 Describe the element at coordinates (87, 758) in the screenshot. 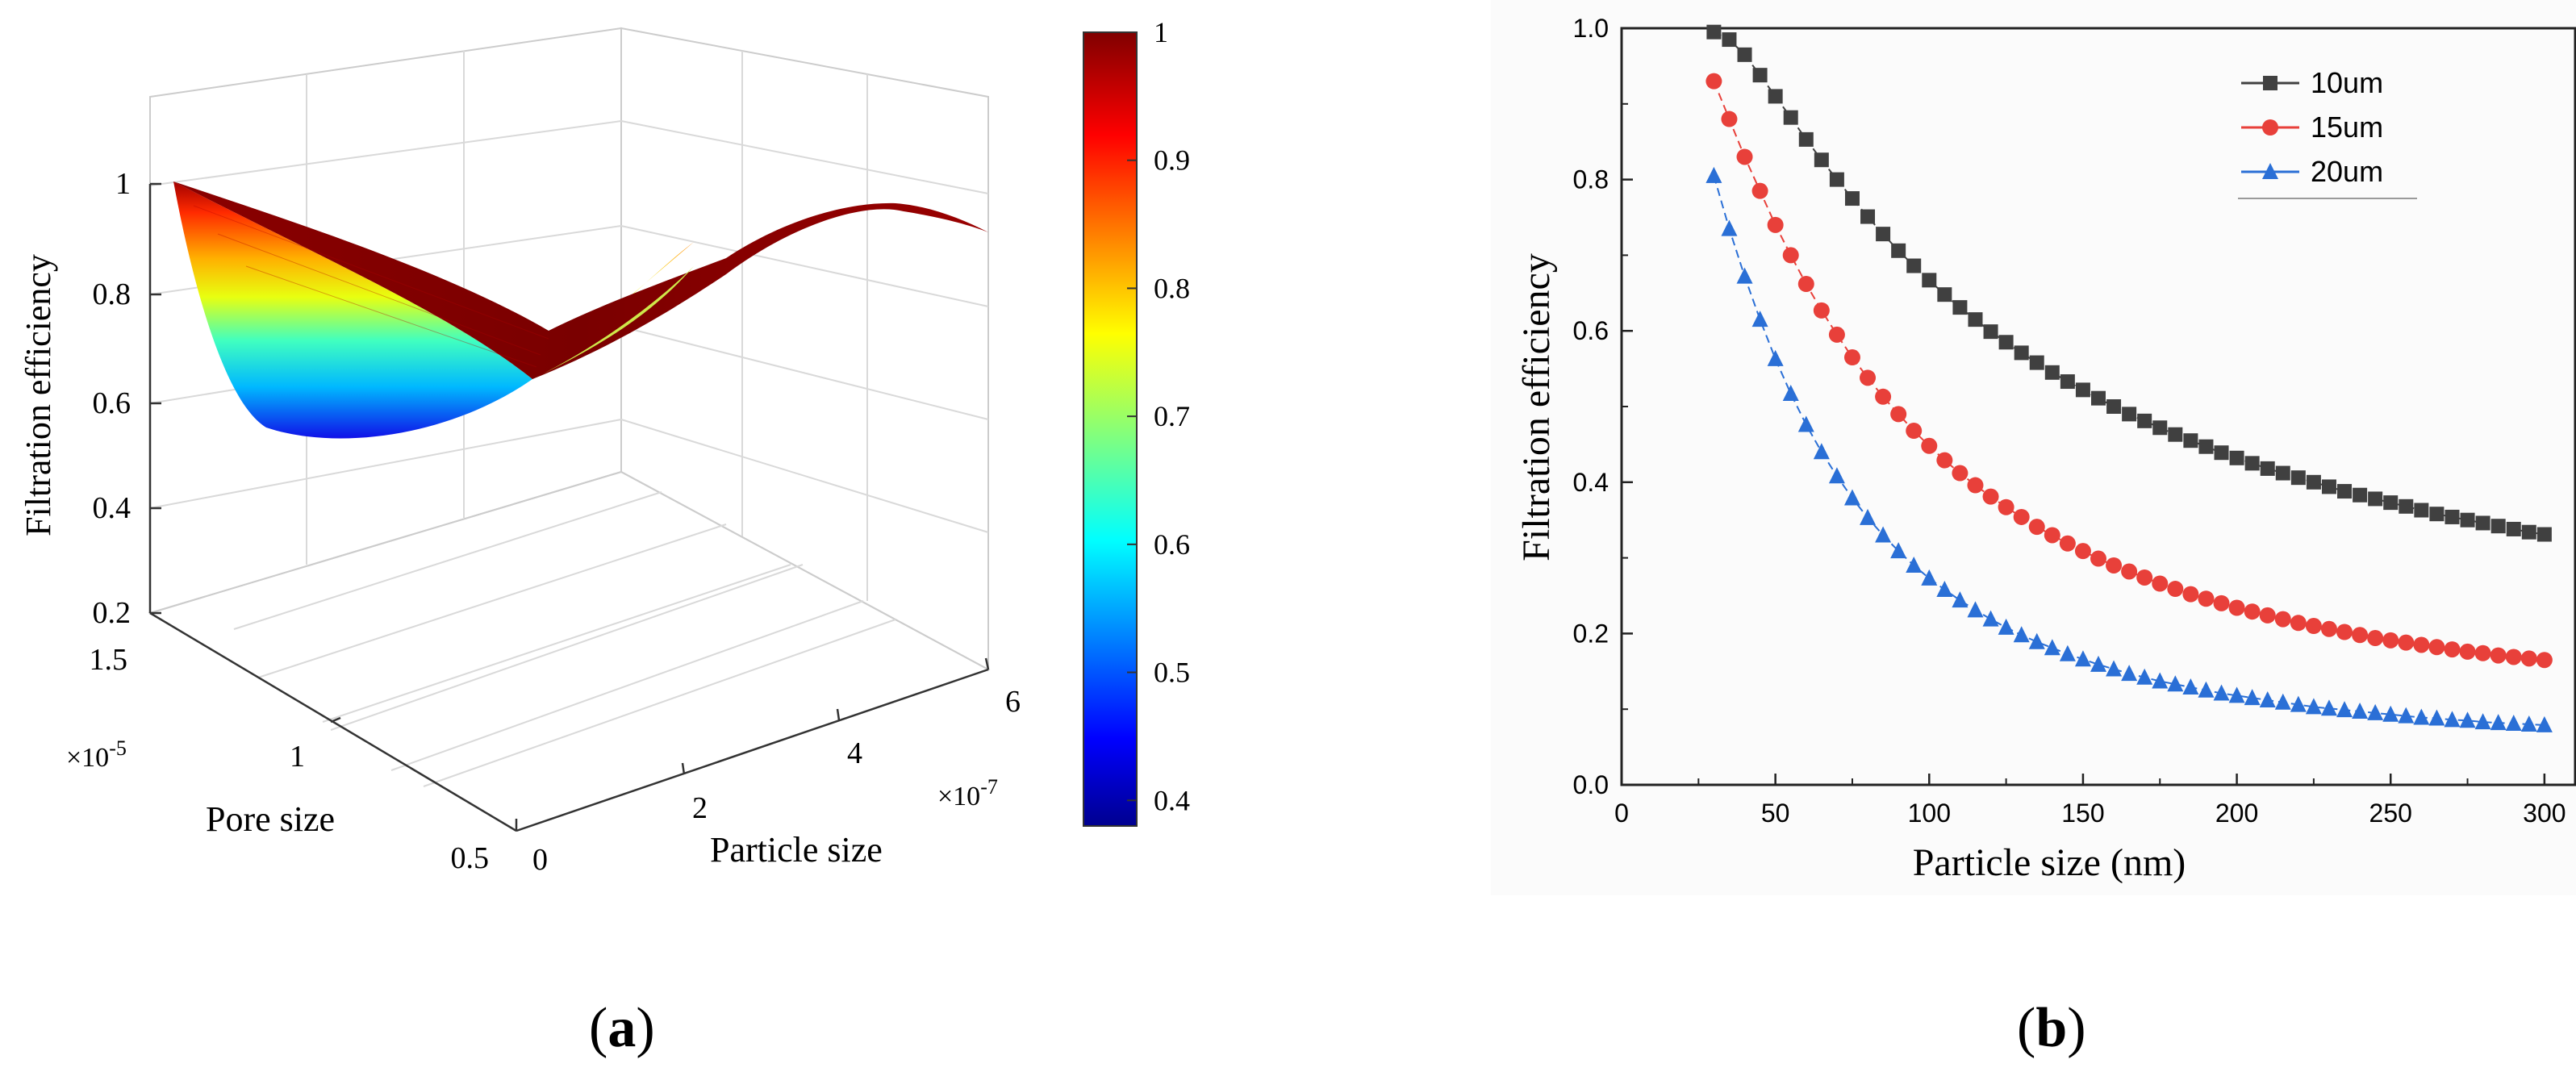

I see `y-exponent-base: ×10` at that location.